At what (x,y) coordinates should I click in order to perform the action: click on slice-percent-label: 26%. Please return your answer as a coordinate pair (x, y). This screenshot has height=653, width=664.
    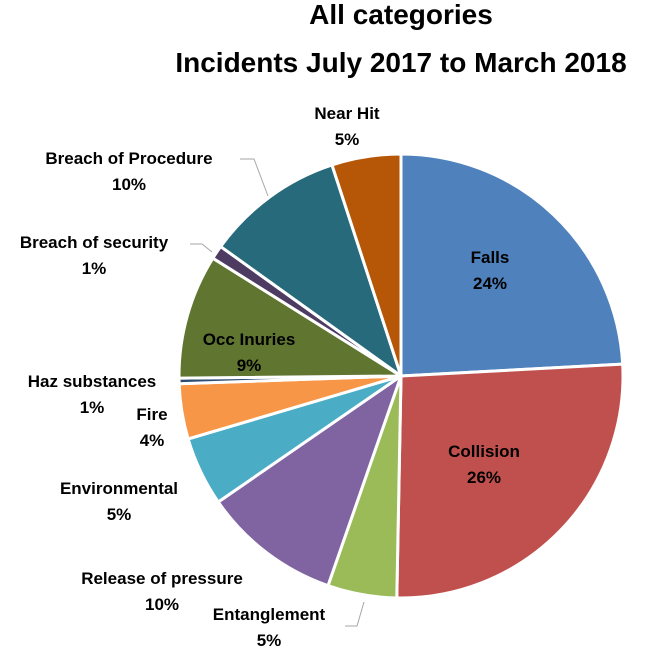
    Looking at the image, I should click on (484, 477).